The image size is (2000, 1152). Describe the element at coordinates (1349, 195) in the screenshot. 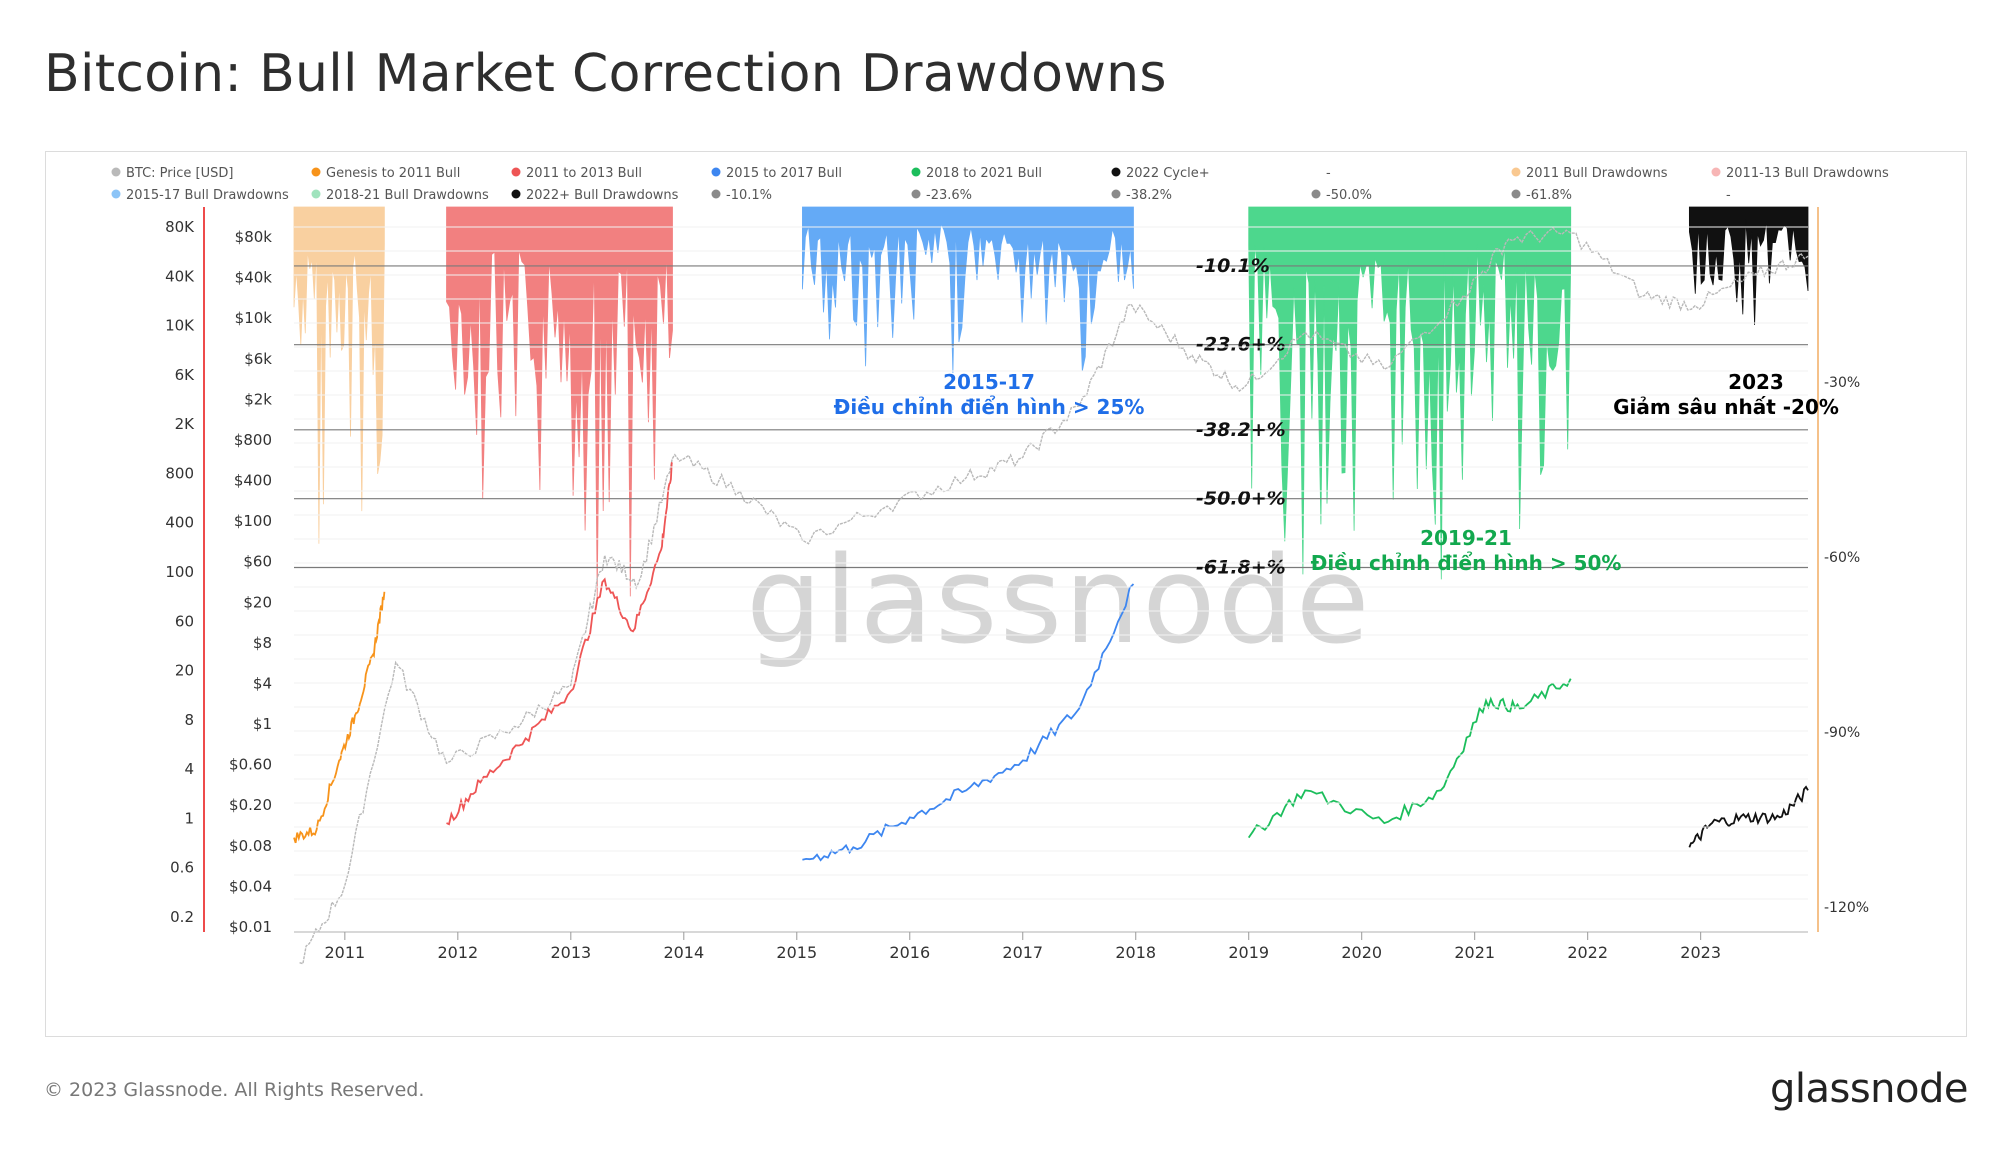

I see `legend-label: -50.0%` at that location.